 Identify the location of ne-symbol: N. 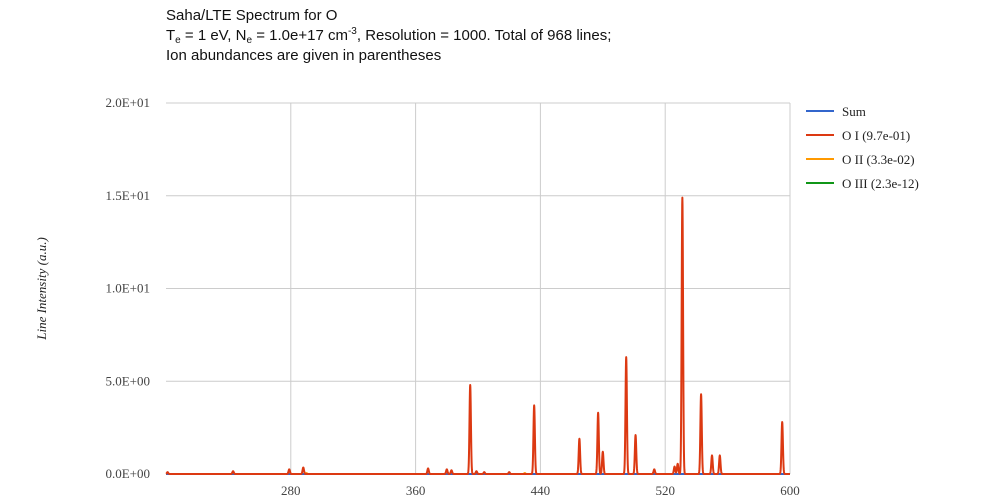
(241, 35).